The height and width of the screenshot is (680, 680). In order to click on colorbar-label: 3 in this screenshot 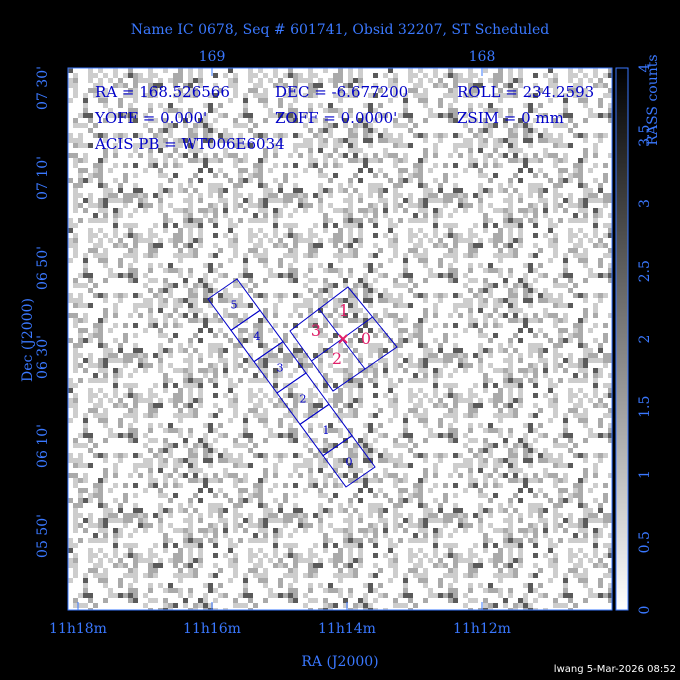, I will do `click(645, 203)`.